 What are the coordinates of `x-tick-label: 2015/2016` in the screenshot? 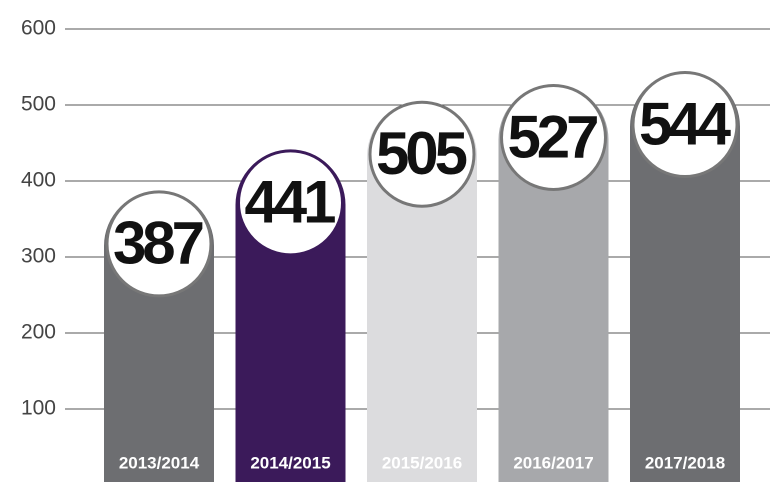 It's located at (422, 462).